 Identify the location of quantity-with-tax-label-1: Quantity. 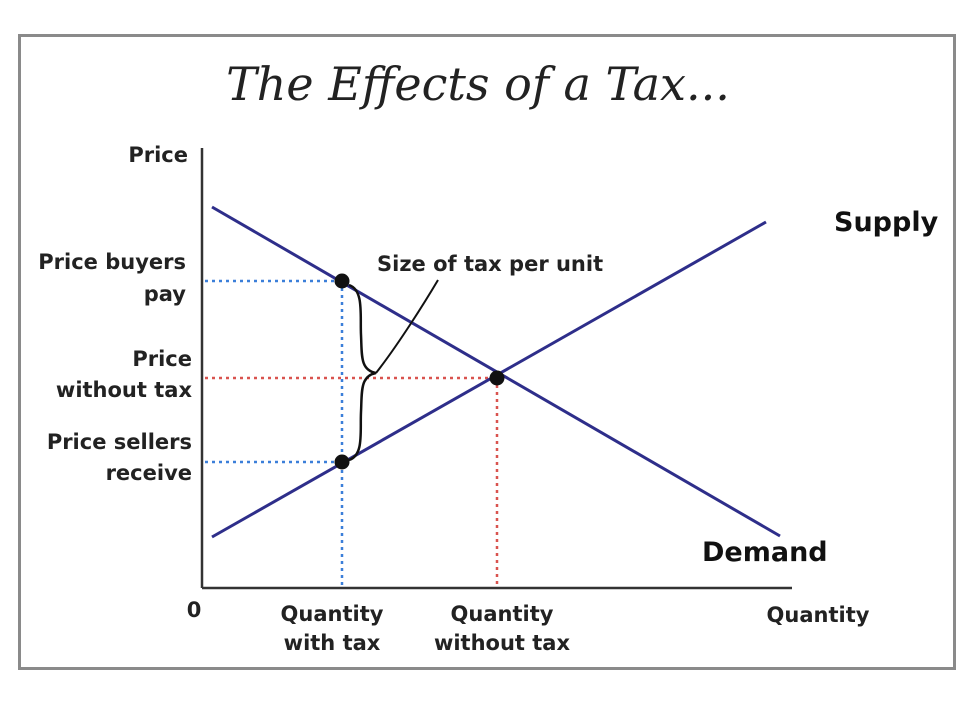
(332, 614).